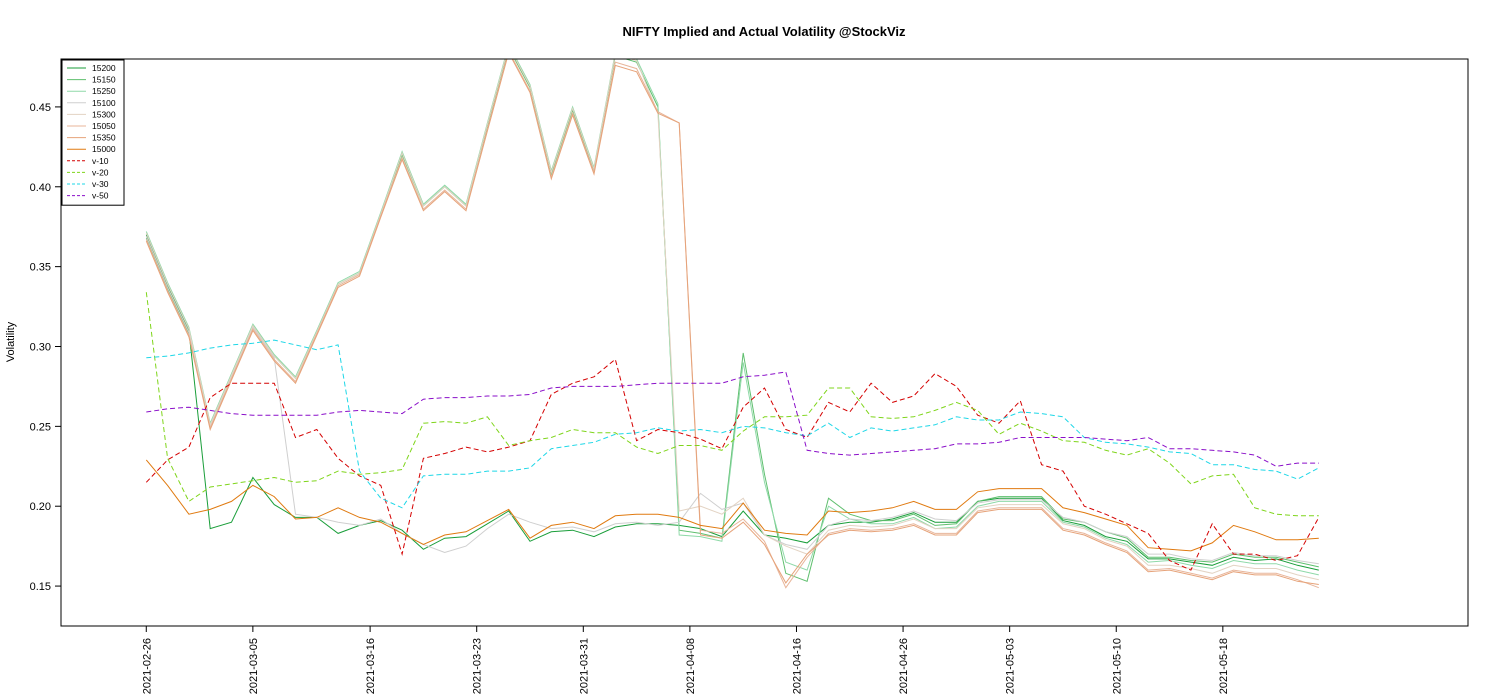 Image resolution: width=1500 pixels, height=700 pixels. What do you see at coordinates (40, 507) in the screenshot?
I see `y-tick-label: 0.20` at bounding box center [40, 507].